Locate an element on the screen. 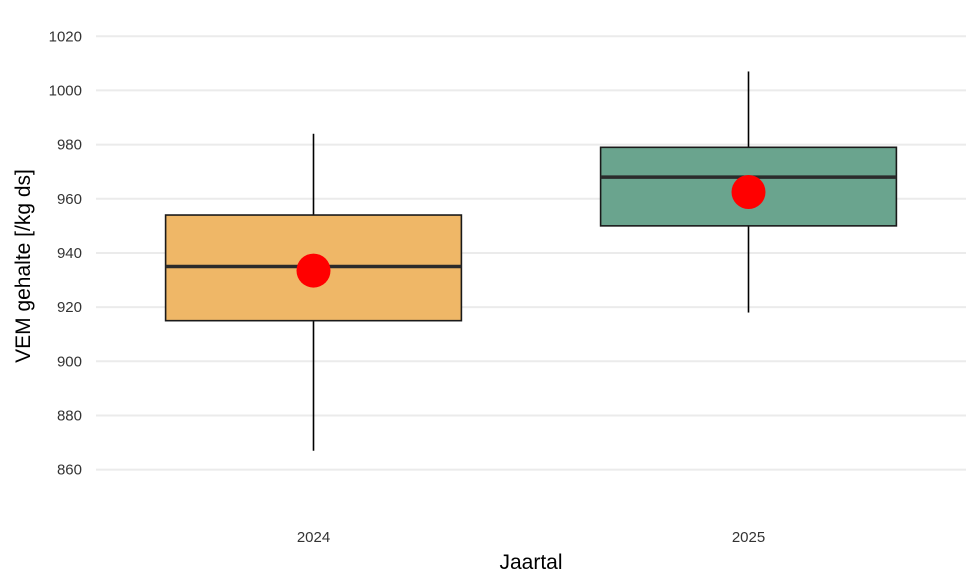 The height and width of the screenshot is (586, 978). x-tick-label-2024: 2024 is located at coordinates (313, 537).